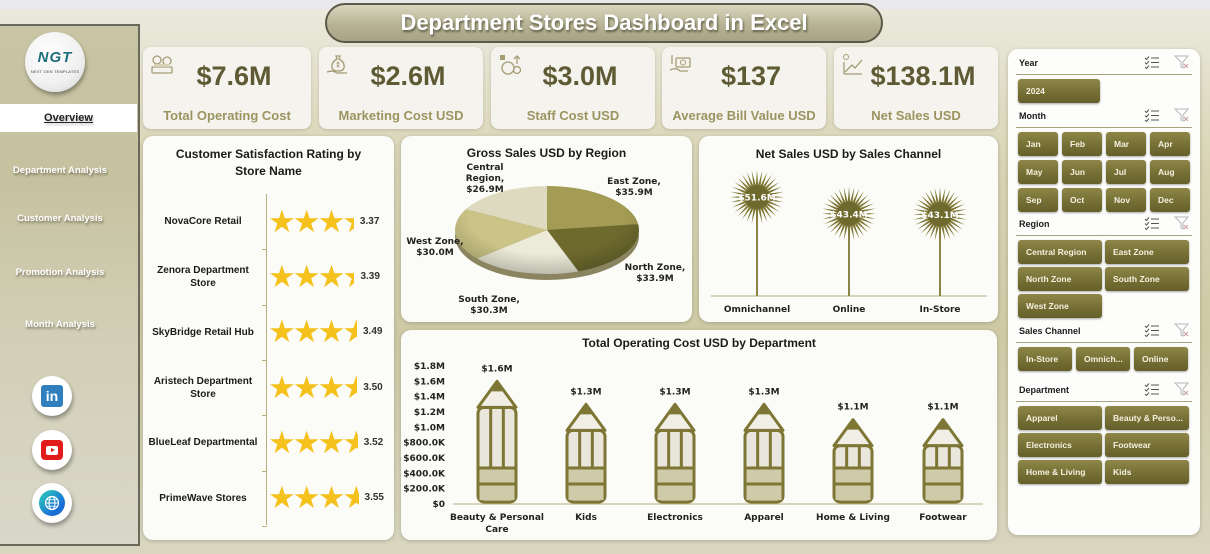 The height and width of the screenshot is (554, 1210). Describe the element at coordinates (203, 381) in the screenshot. I see `store-label-line: Aristech Department` at that location.